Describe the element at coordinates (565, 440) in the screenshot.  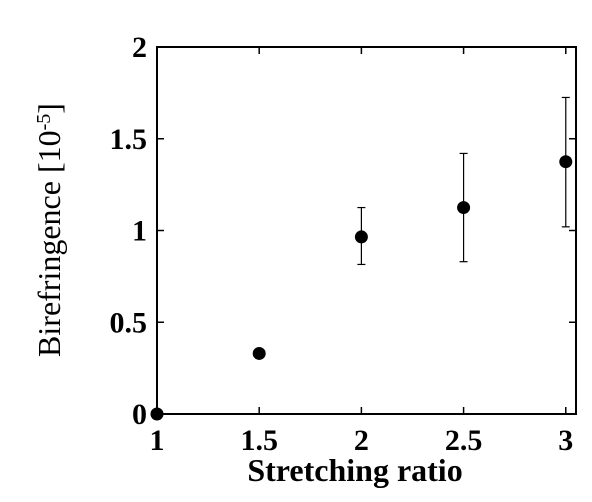
I see `x-tick-label: 3` at that location.